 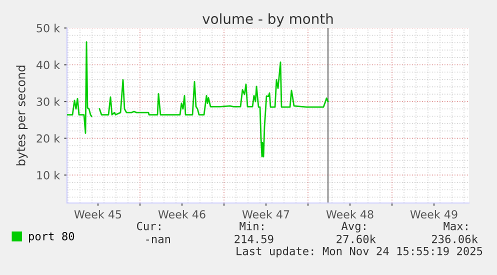 What do you see at coordinates (98, 214) in the screenshot?
I see `x-tick-label: Week 45` at bounding box center [98, 214].